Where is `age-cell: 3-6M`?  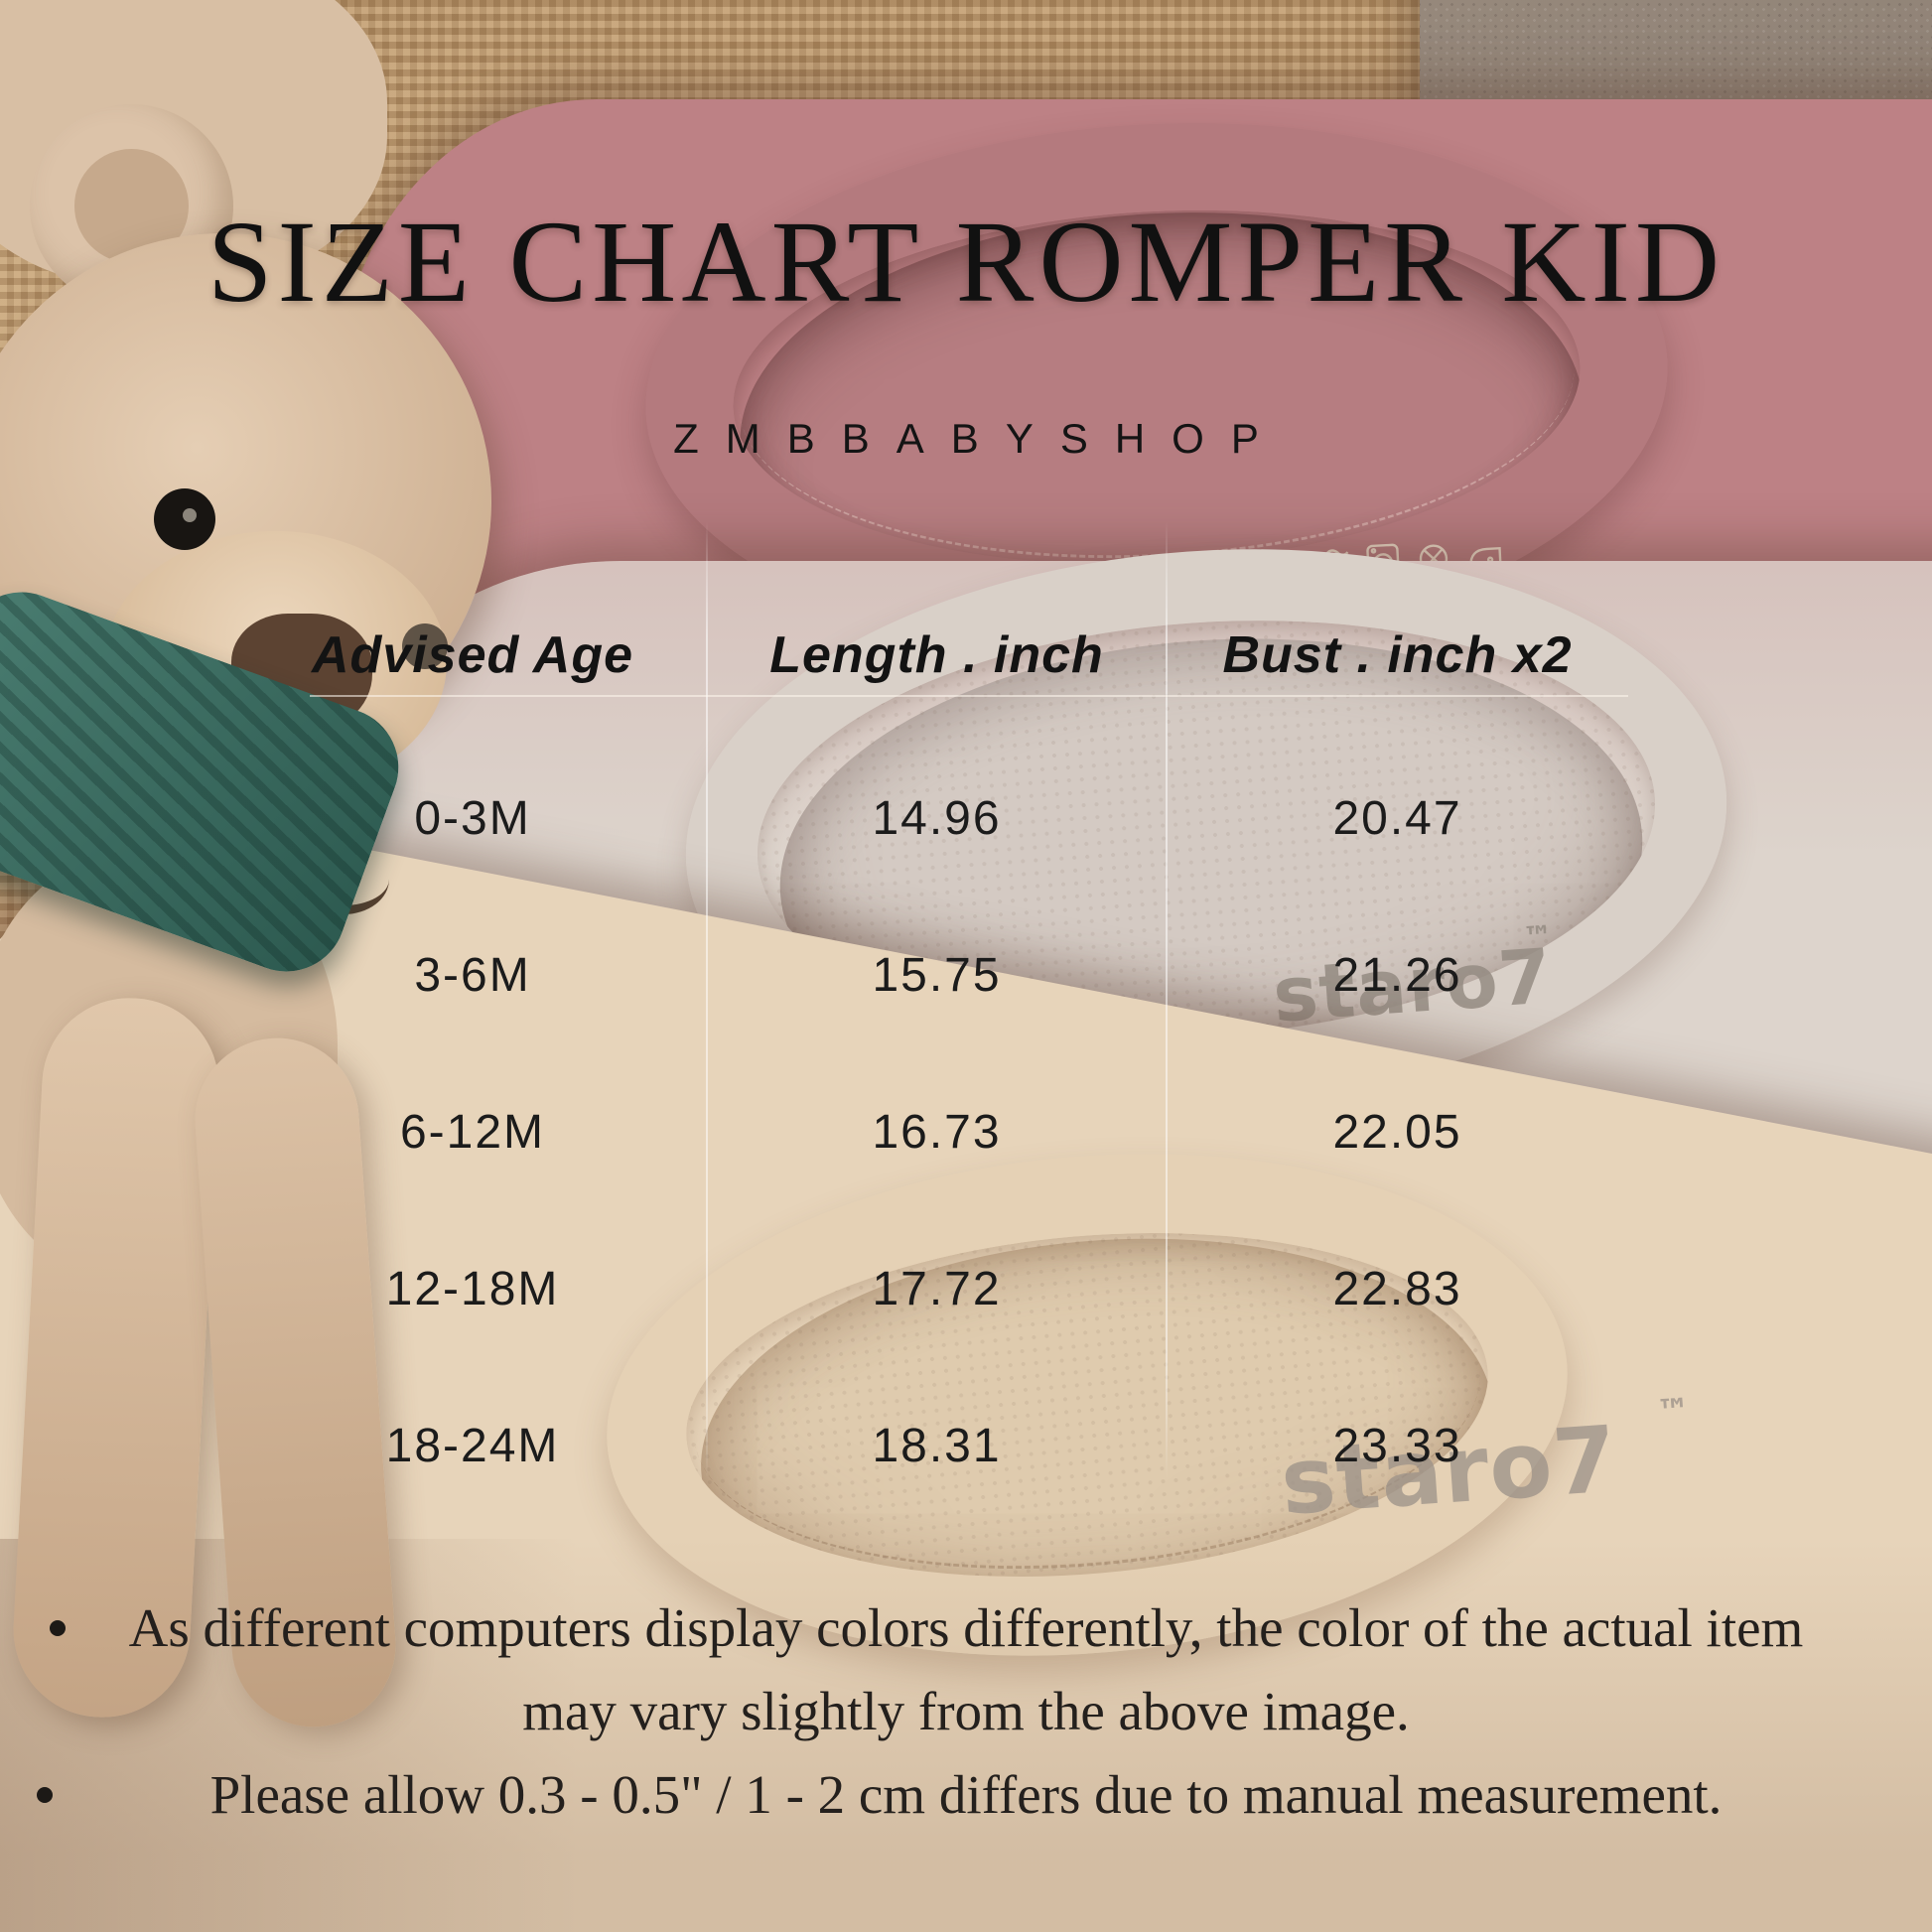
age-cell: 3-6M is located at coordinates (472, 975).